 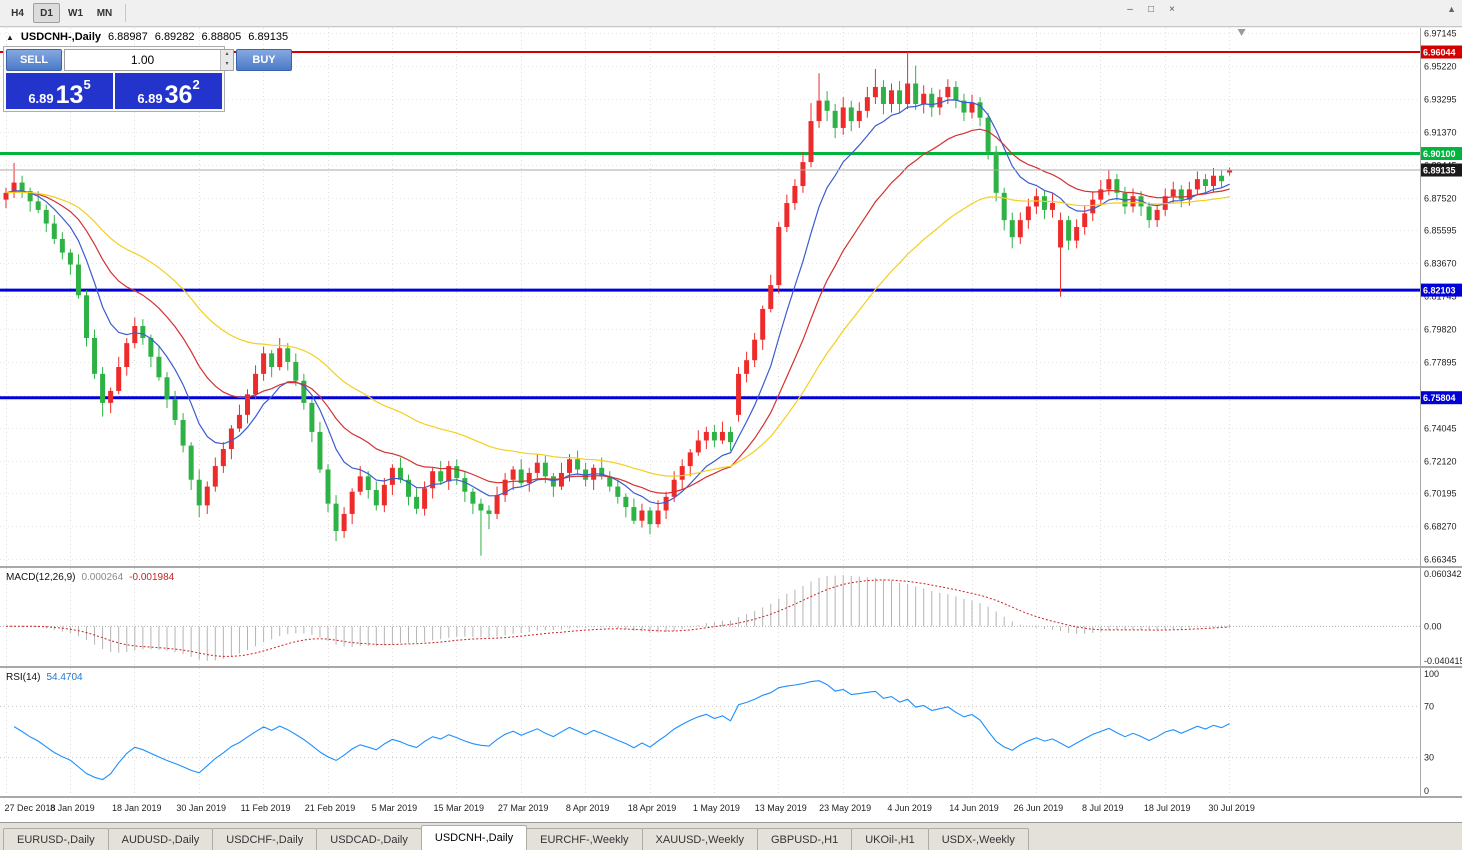 I want to click on bid-pipette: 5, so click(x=87, y=84).